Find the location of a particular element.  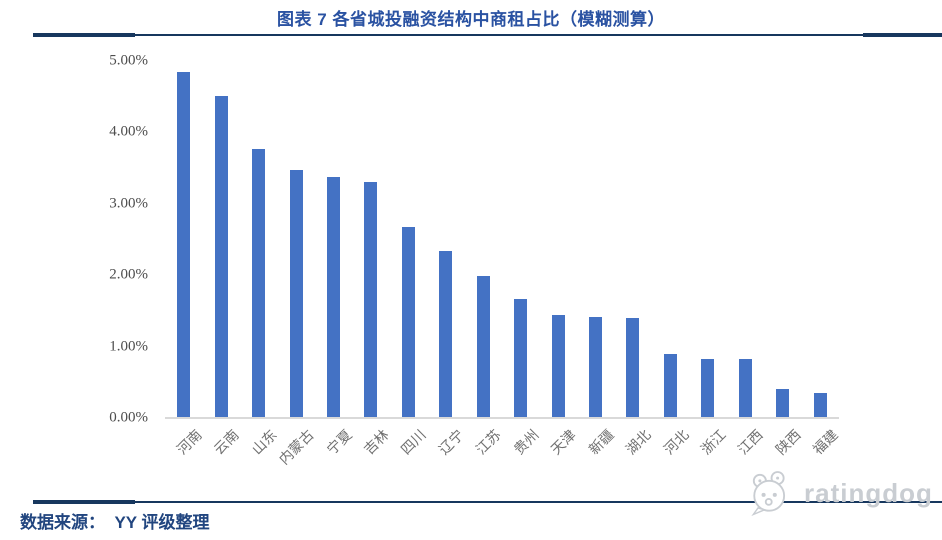

header-rule-accent-left is located at coordinates (84, 35).